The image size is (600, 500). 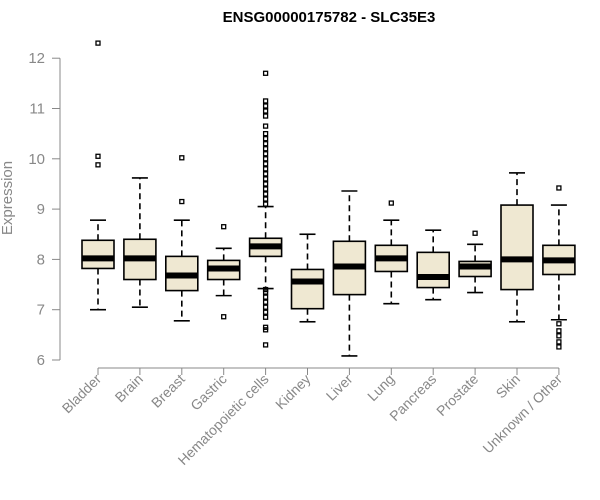 What do you see at coordinates (380, 387) in the screenshot?
I see `x-tick-label: Lung` at bounding box center [380, 387].